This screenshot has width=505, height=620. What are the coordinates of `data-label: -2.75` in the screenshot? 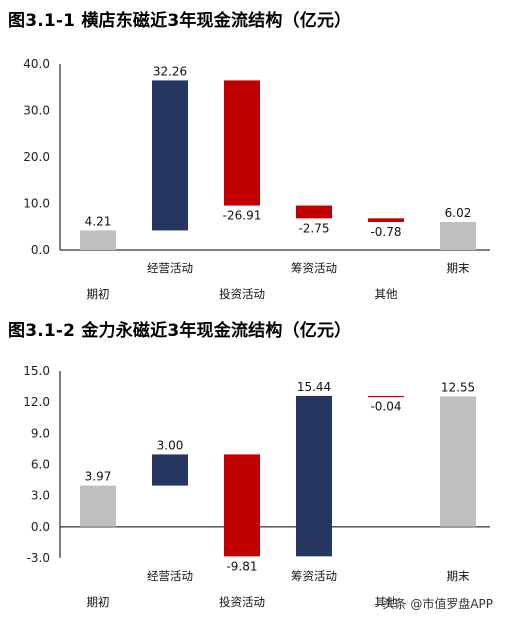 It's located at (313, 228).